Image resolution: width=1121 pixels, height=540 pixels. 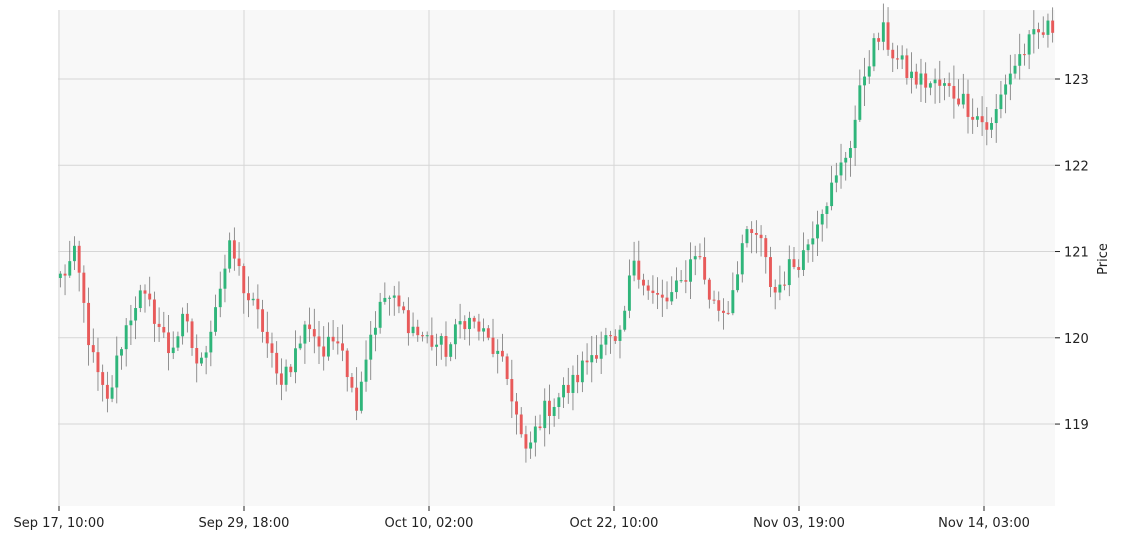 What do you see at coordinates (799, 523) in the screenshot?
I see `x-tick-label: Nov 03, 19:00` at bounding box center [799, 523].